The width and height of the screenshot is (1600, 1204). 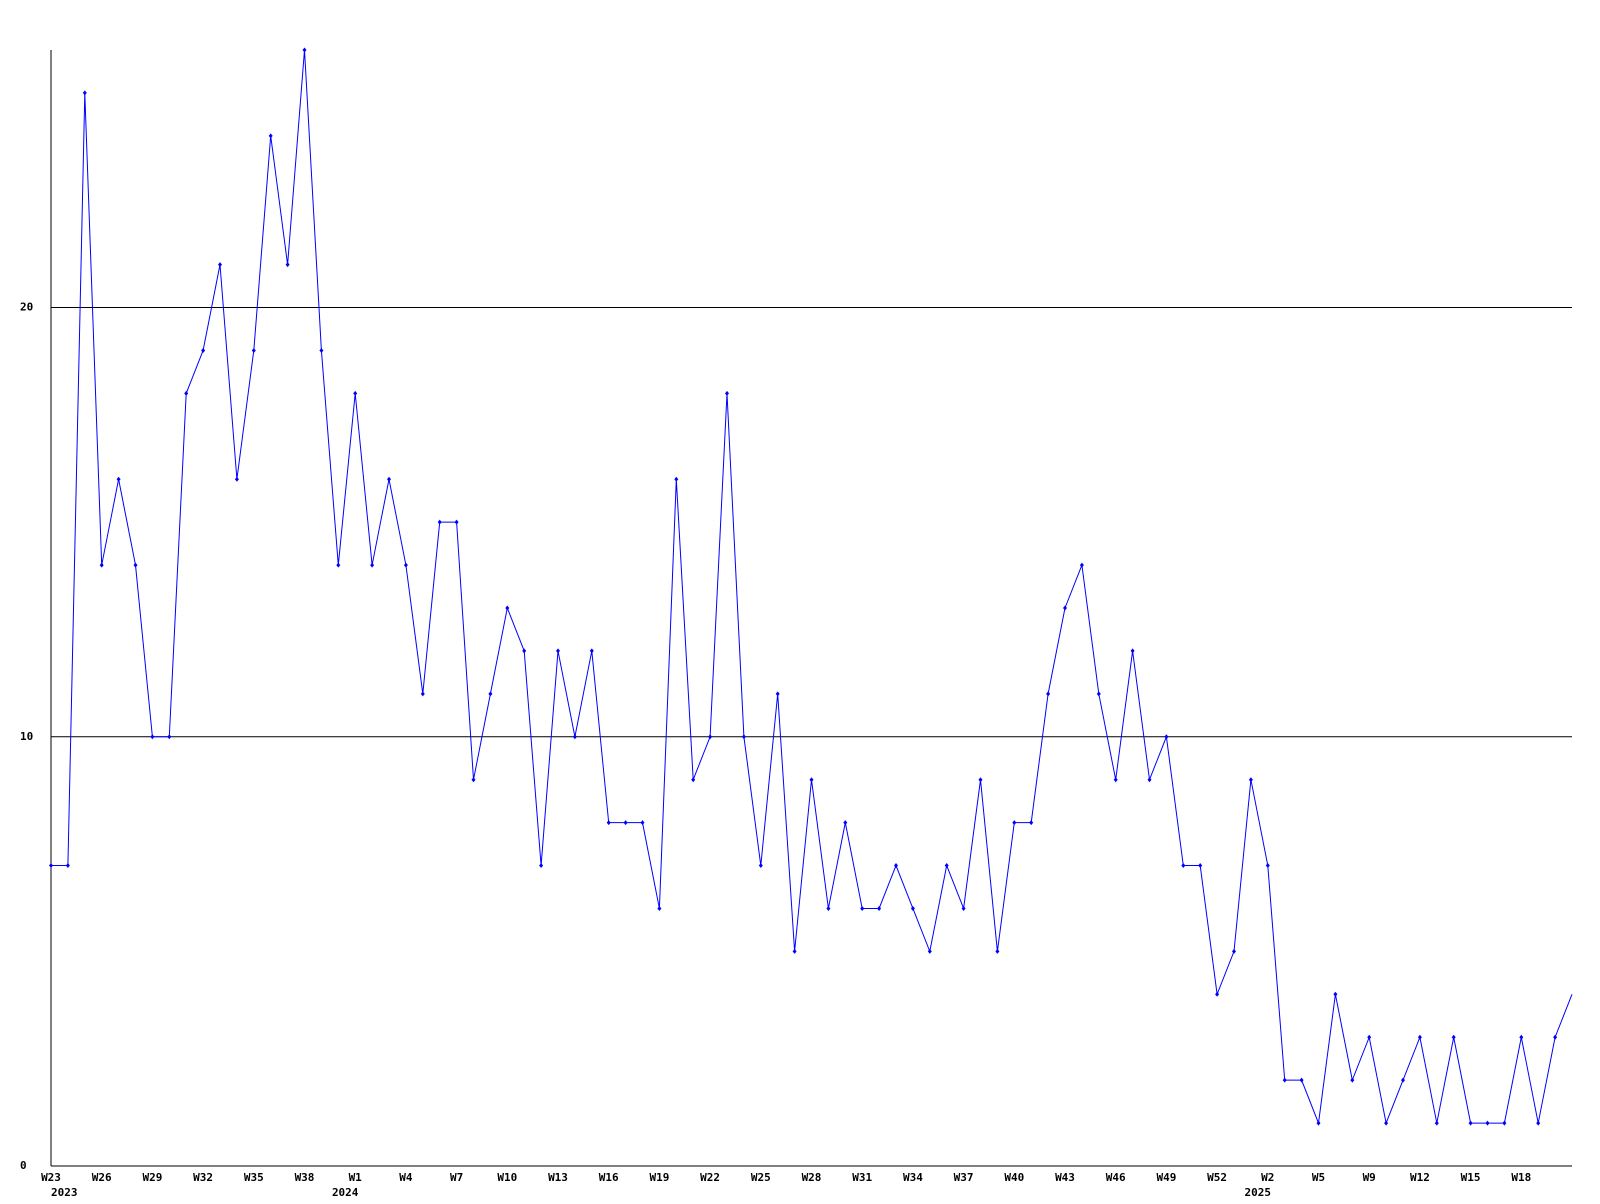 I want to click on x-tick-label: W26, so click(x=102, y=1177).